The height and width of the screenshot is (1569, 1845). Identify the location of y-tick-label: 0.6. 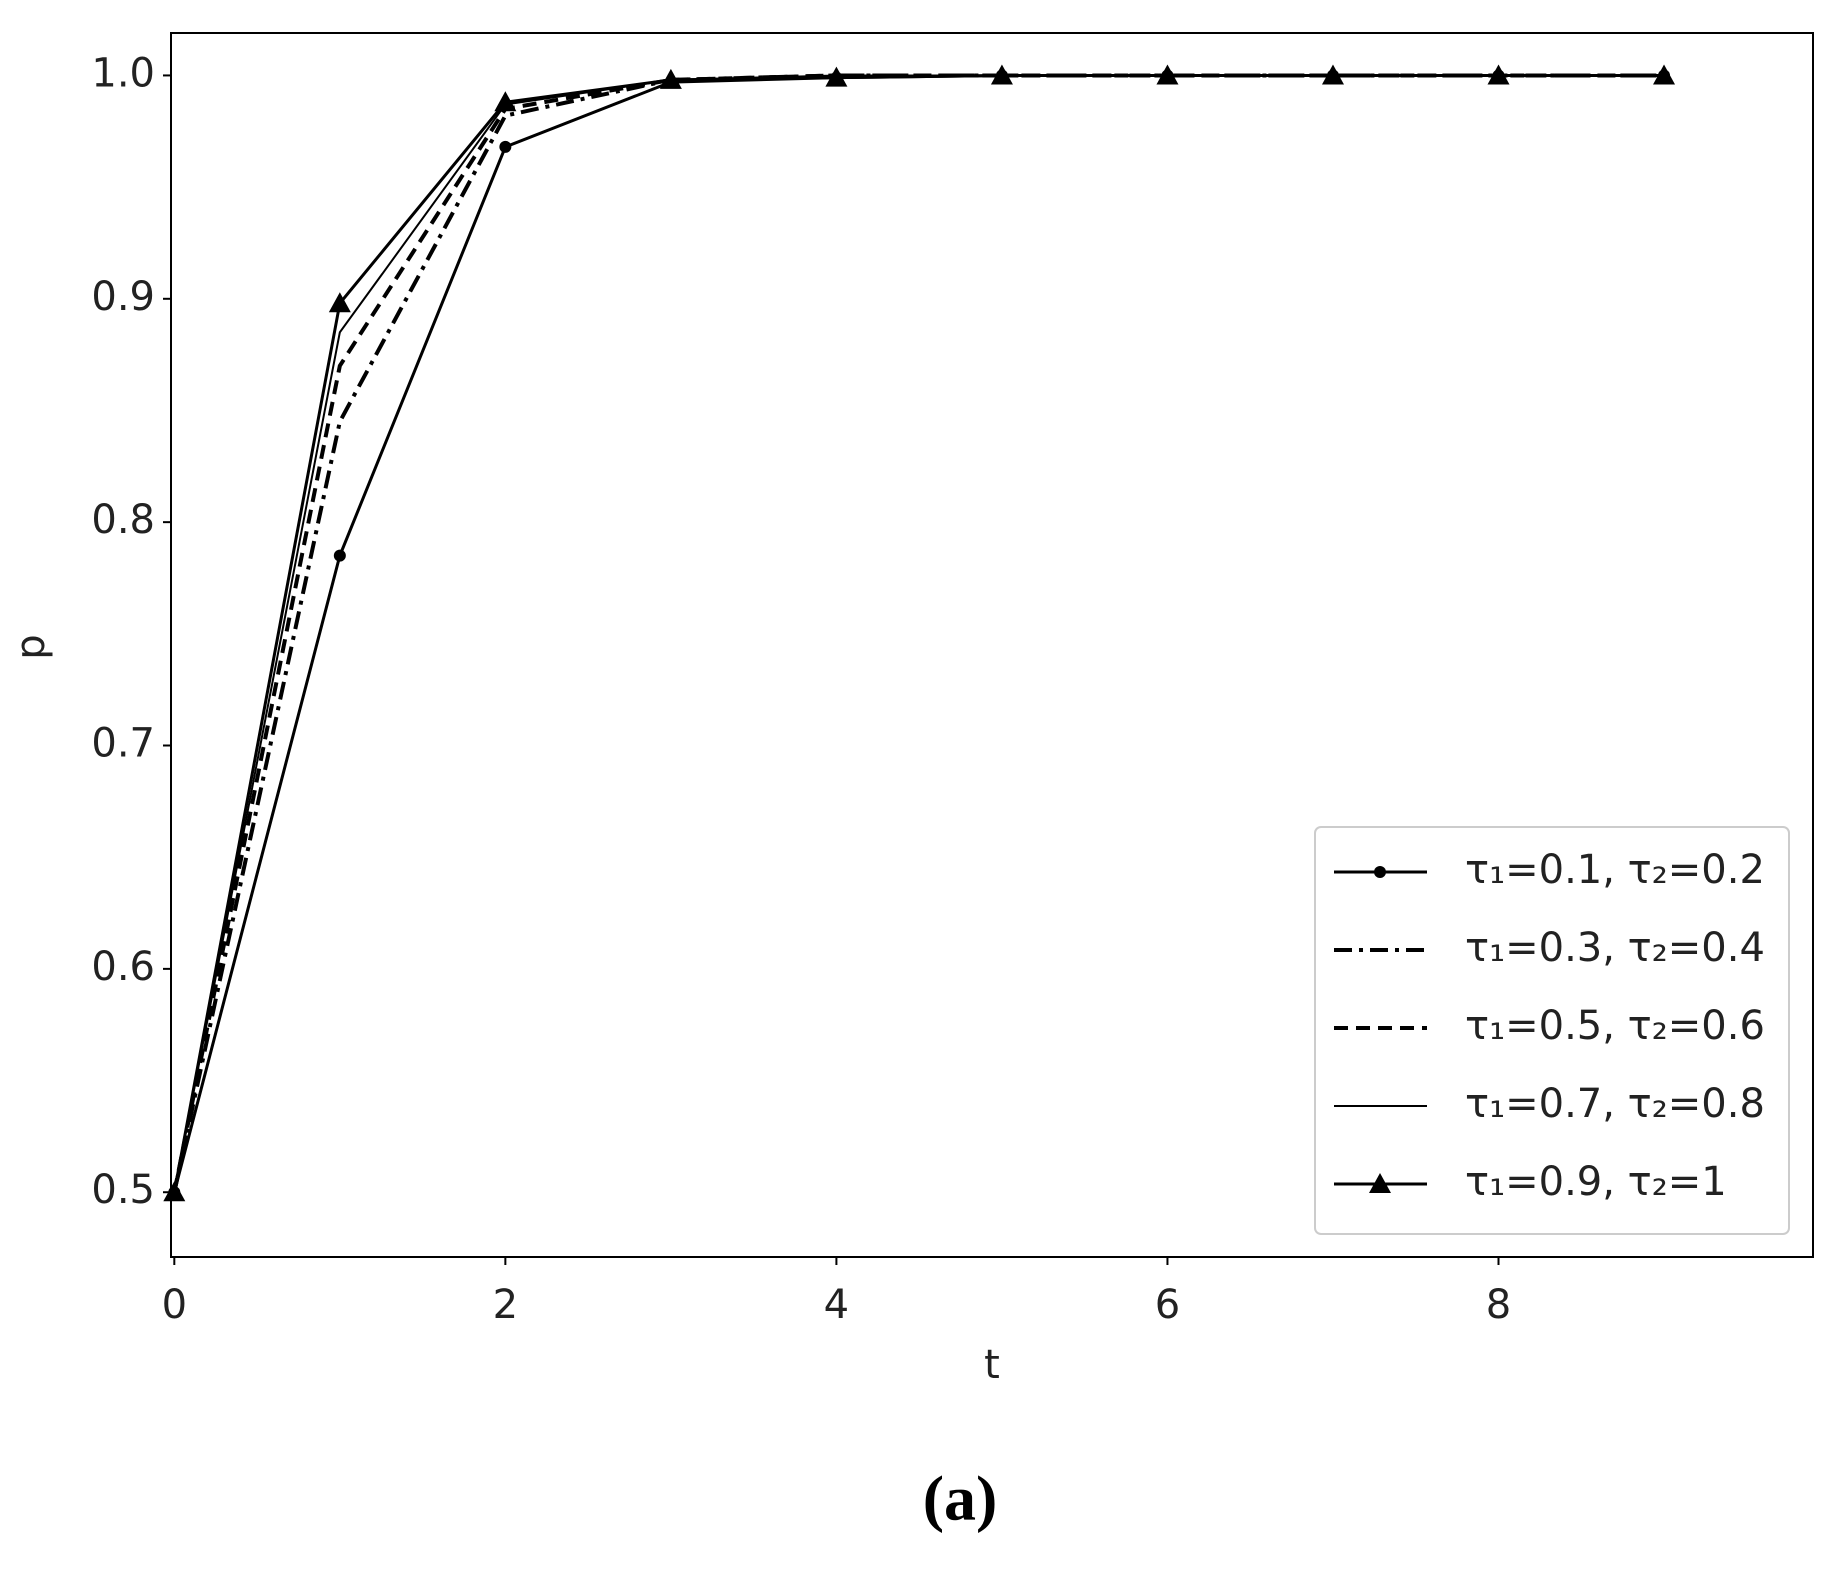
(123, 967).